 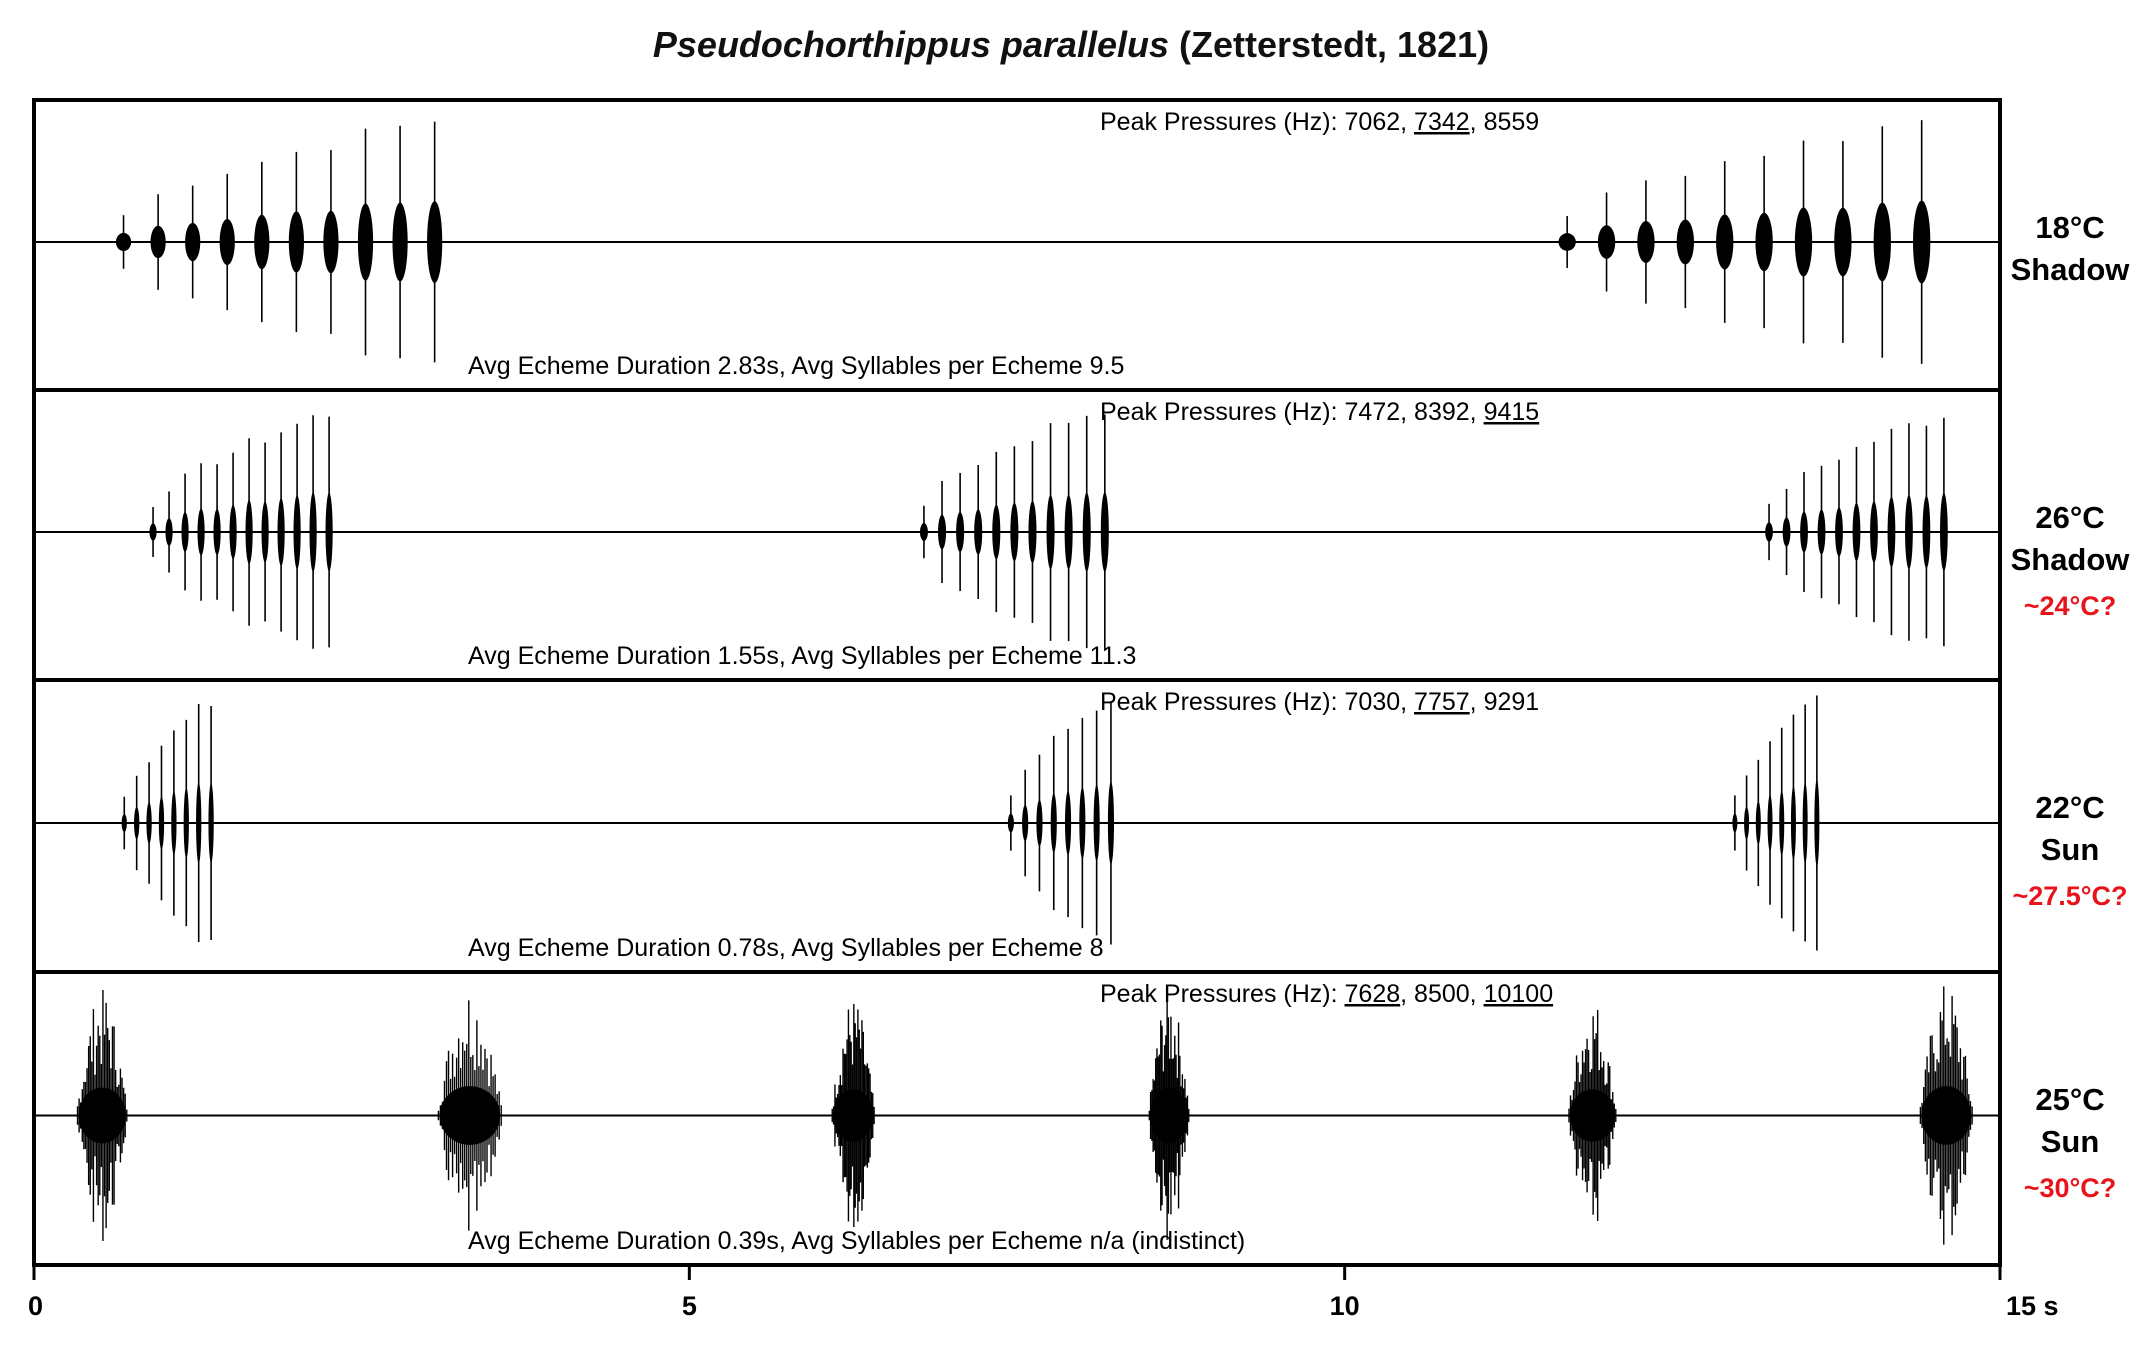 I want to click on x-tick-label: 5, so click(x=689, y=1306).